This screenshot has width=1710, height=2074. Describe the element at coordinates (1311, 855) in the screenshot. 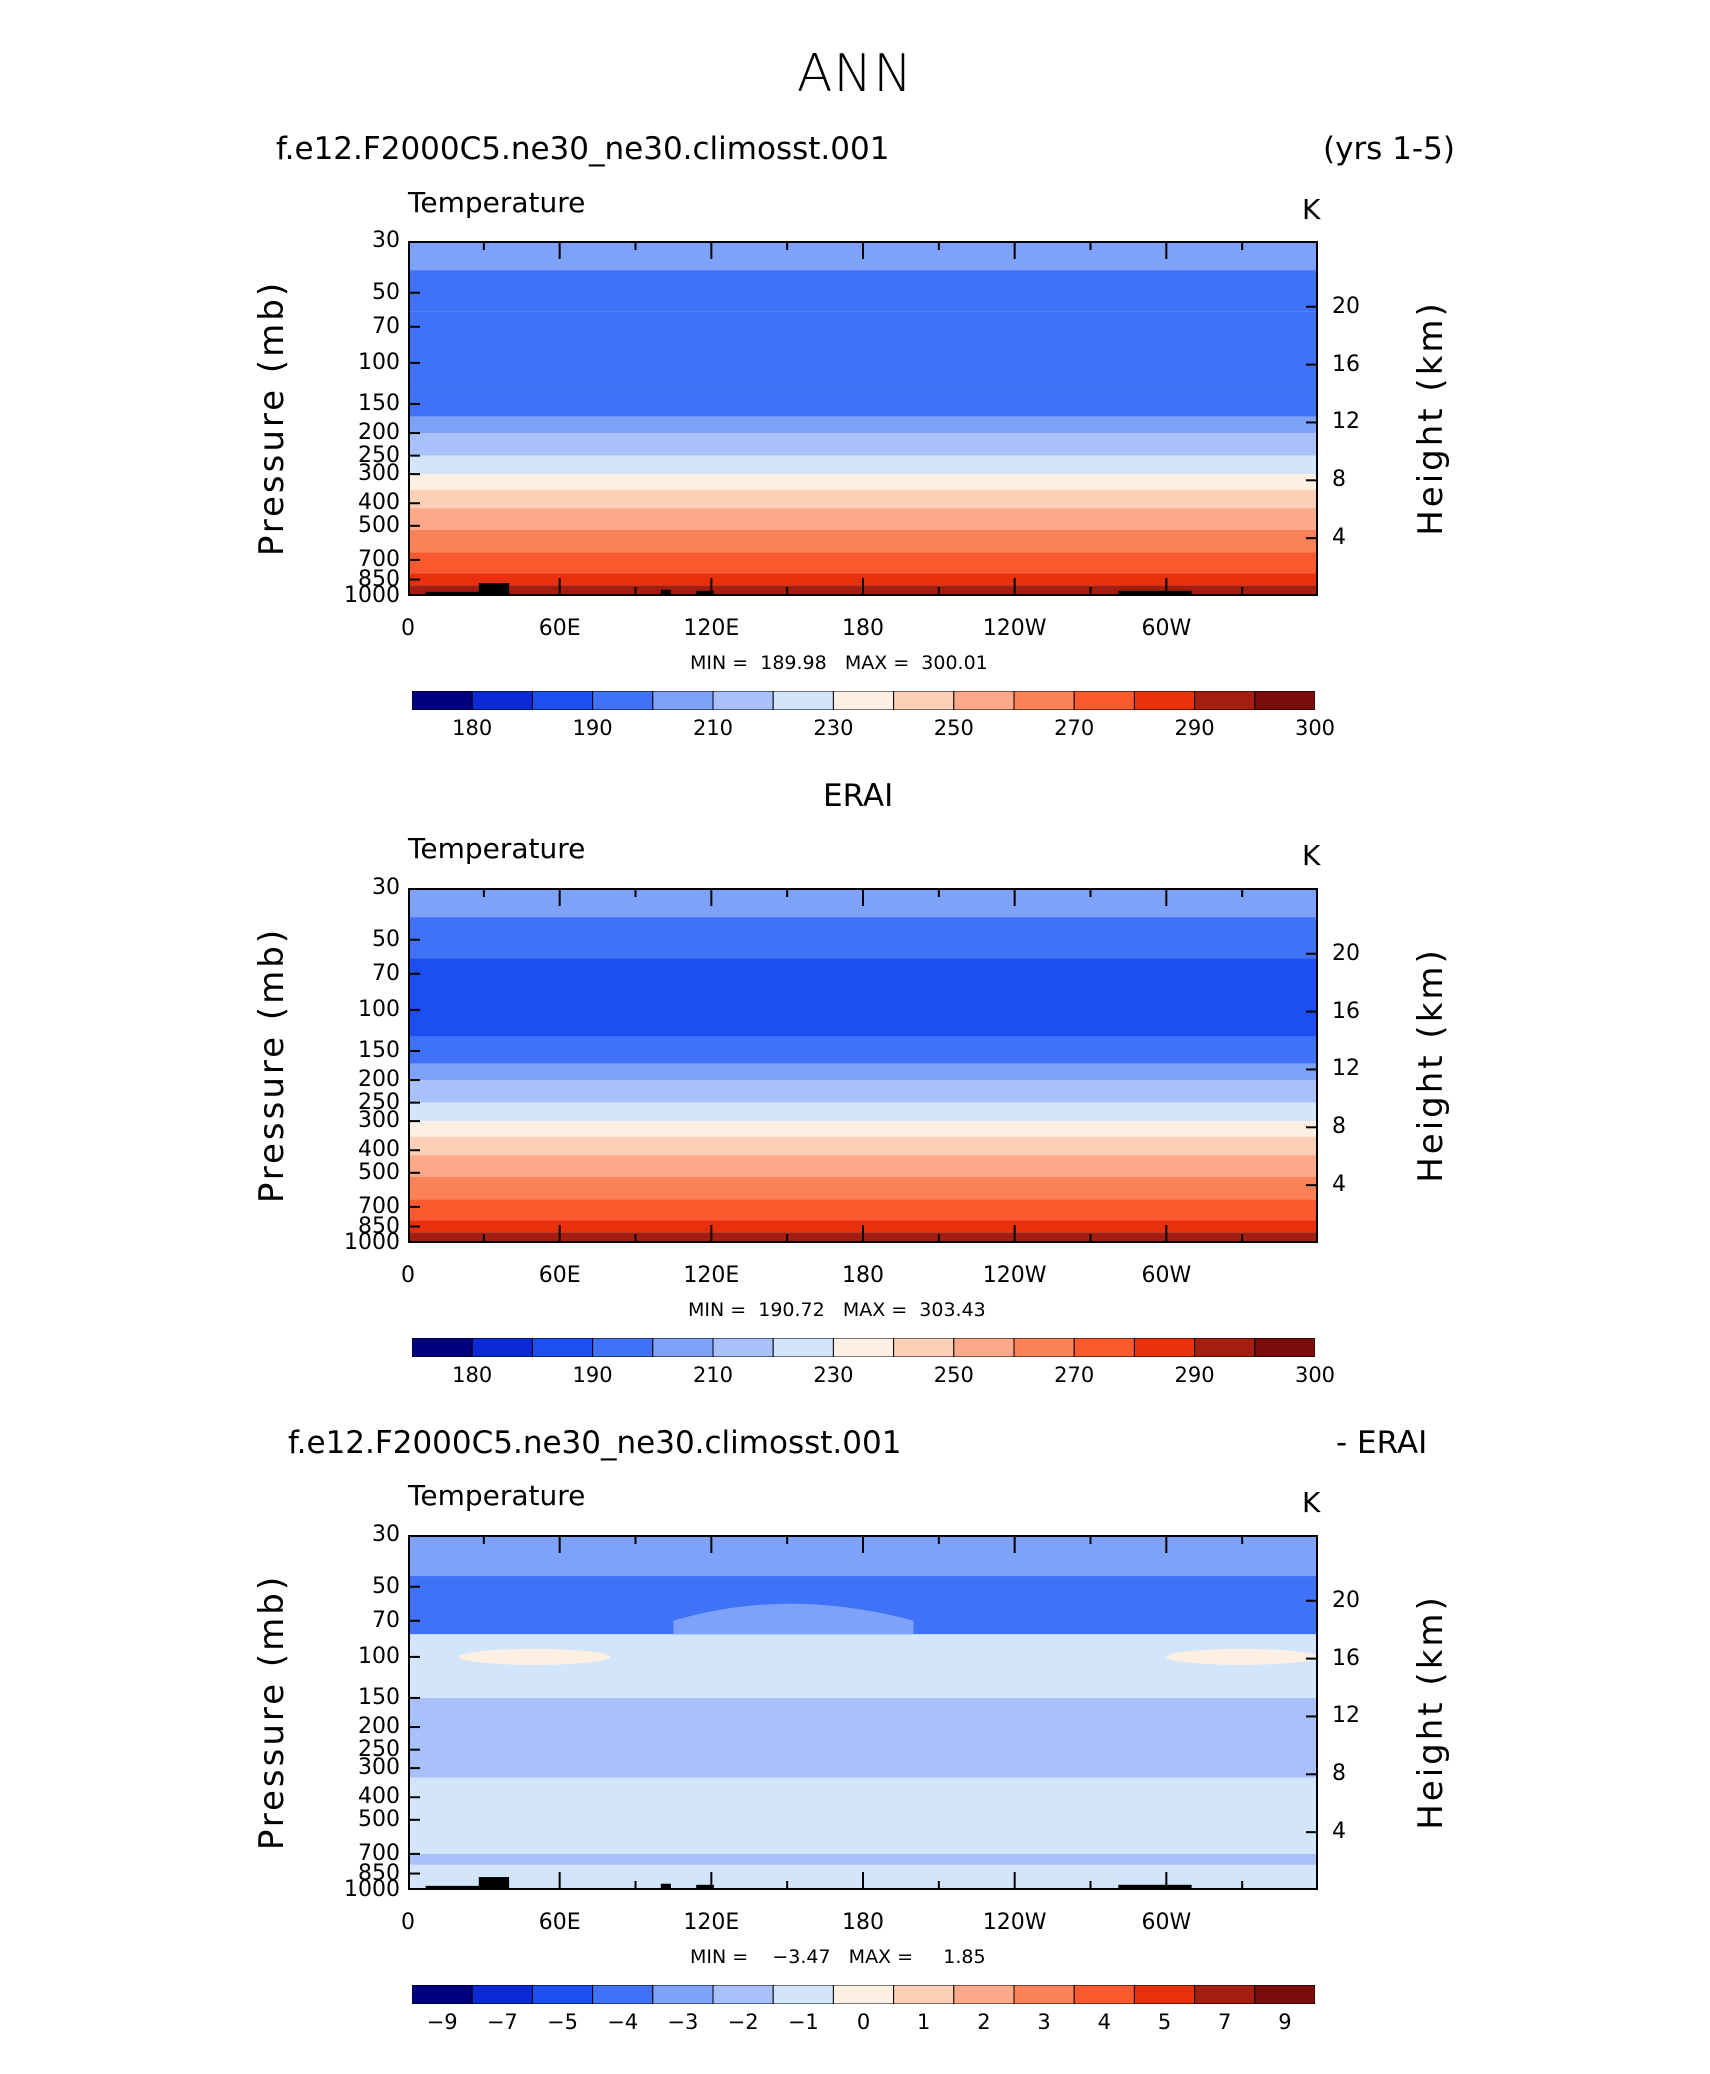

I see `panel-2-units-label: K` at that location.